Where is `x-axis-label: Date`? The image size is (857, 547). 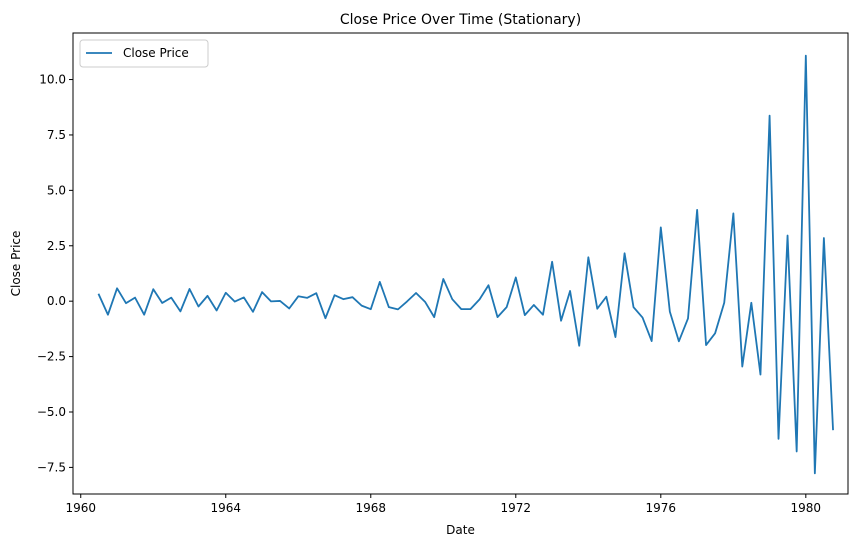
x-axis-label: Date is located at coordinates (460, 530).